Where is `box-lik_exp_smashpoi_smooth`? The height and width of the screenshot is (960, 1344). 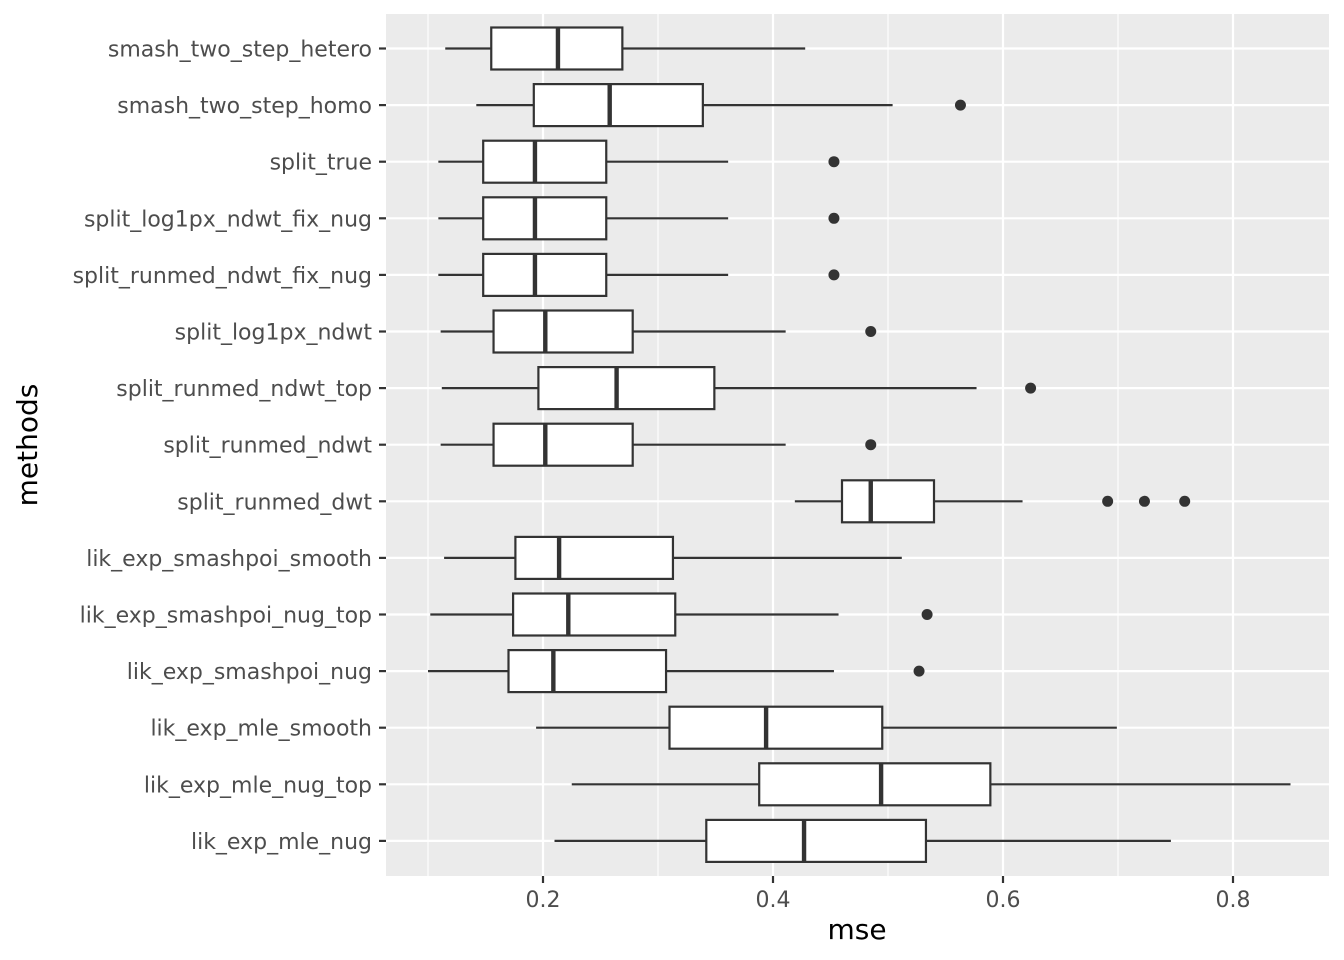 box-lik_exp_smashpoi_smooth is located at coordinates (673, 558).